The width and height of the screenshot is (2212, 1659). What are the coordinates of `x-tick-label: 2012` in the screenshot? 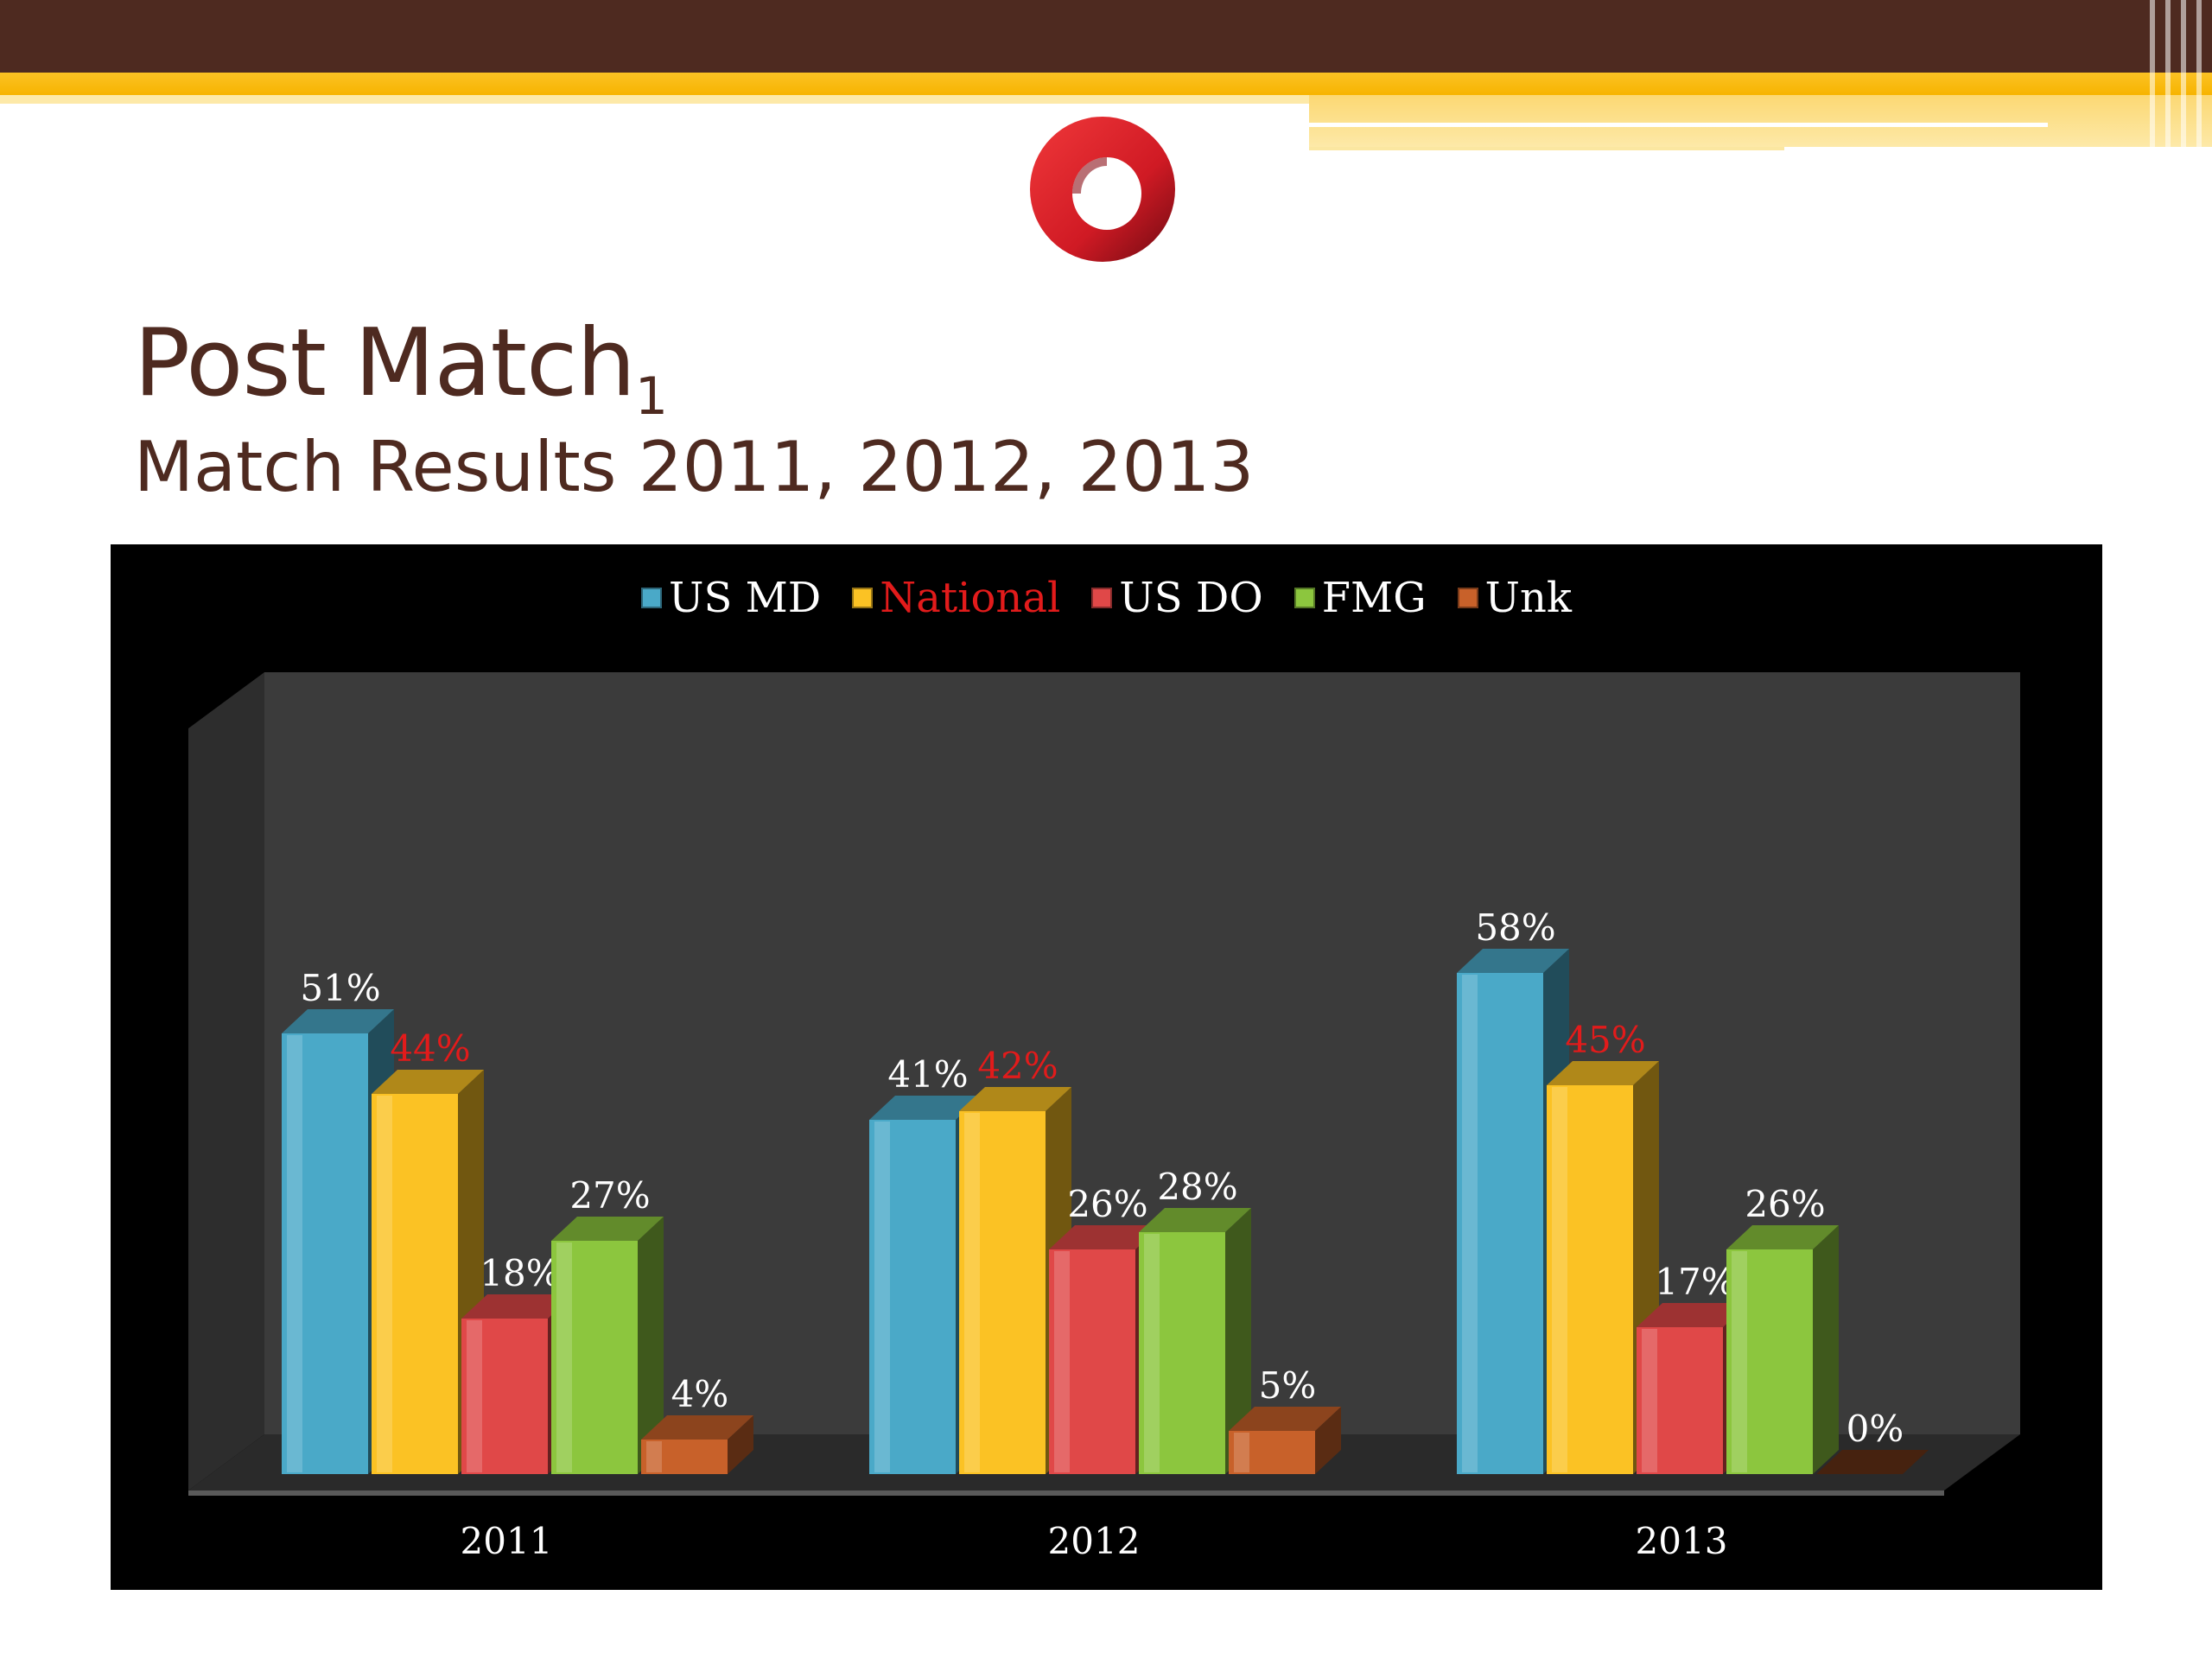 It's located at (1094, 1541).